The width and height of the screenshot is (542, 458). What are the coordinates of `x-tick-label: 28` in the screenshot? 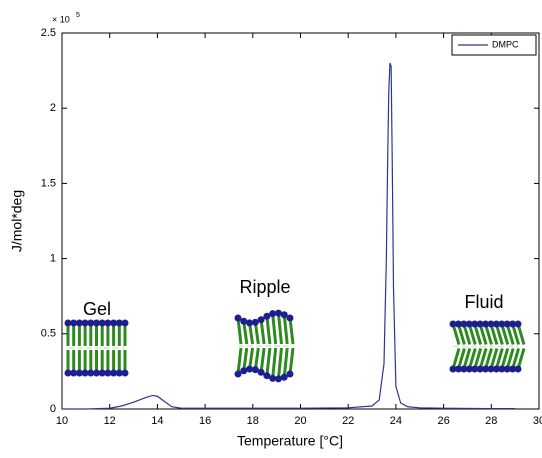 It's located at (491, 421).